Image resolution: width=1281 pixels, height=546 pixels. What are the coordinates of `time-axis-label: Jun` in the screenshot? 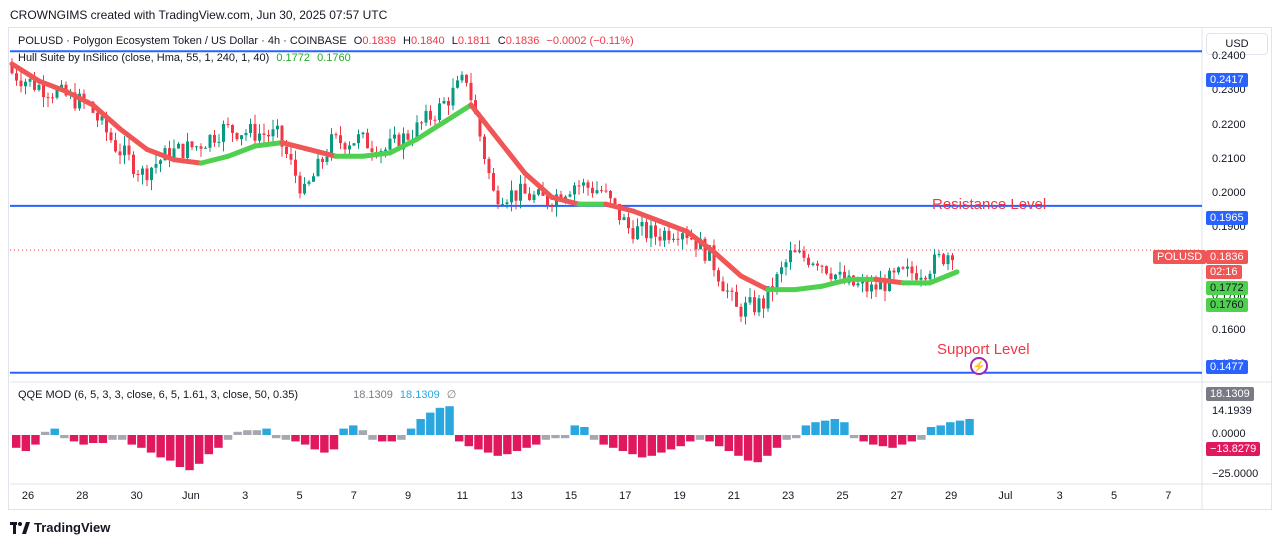 It's located at (191, 496).